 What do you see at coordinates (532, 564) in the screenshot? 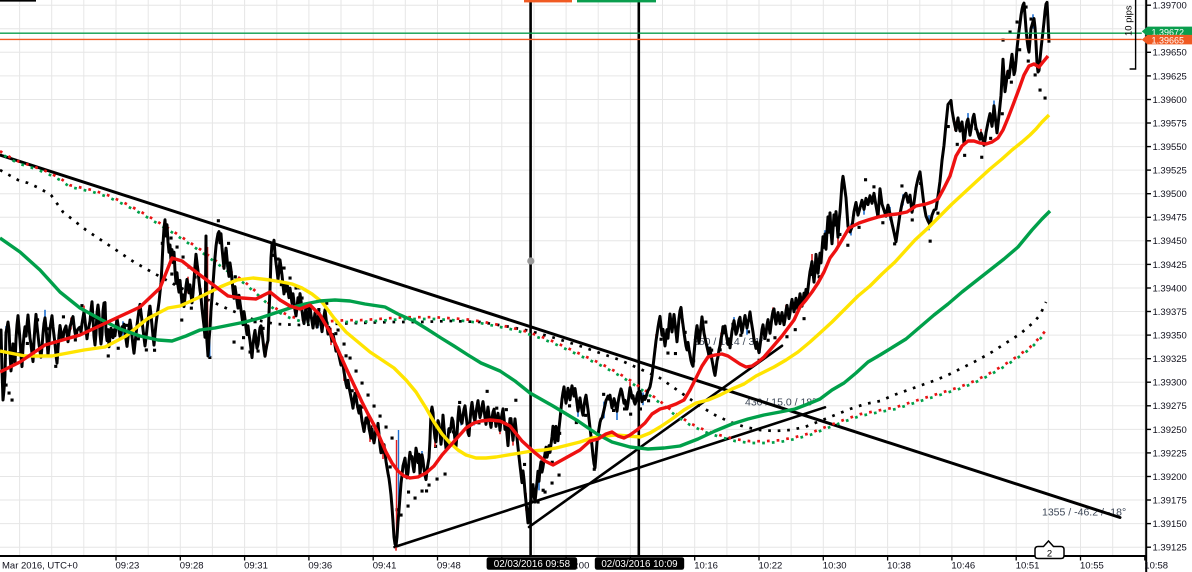
I see `svg-text: 02/03/2016 09:58` at bounding box center [532, 564].